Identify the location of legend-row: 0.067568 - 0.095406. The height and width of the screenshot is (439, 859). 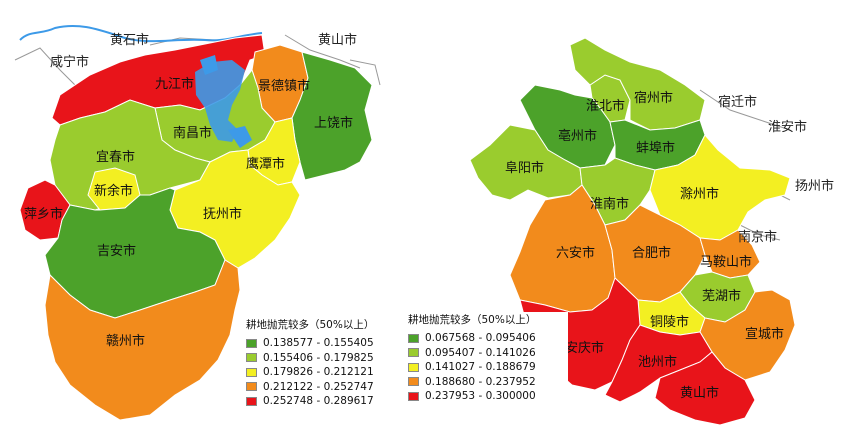
(488, 338).